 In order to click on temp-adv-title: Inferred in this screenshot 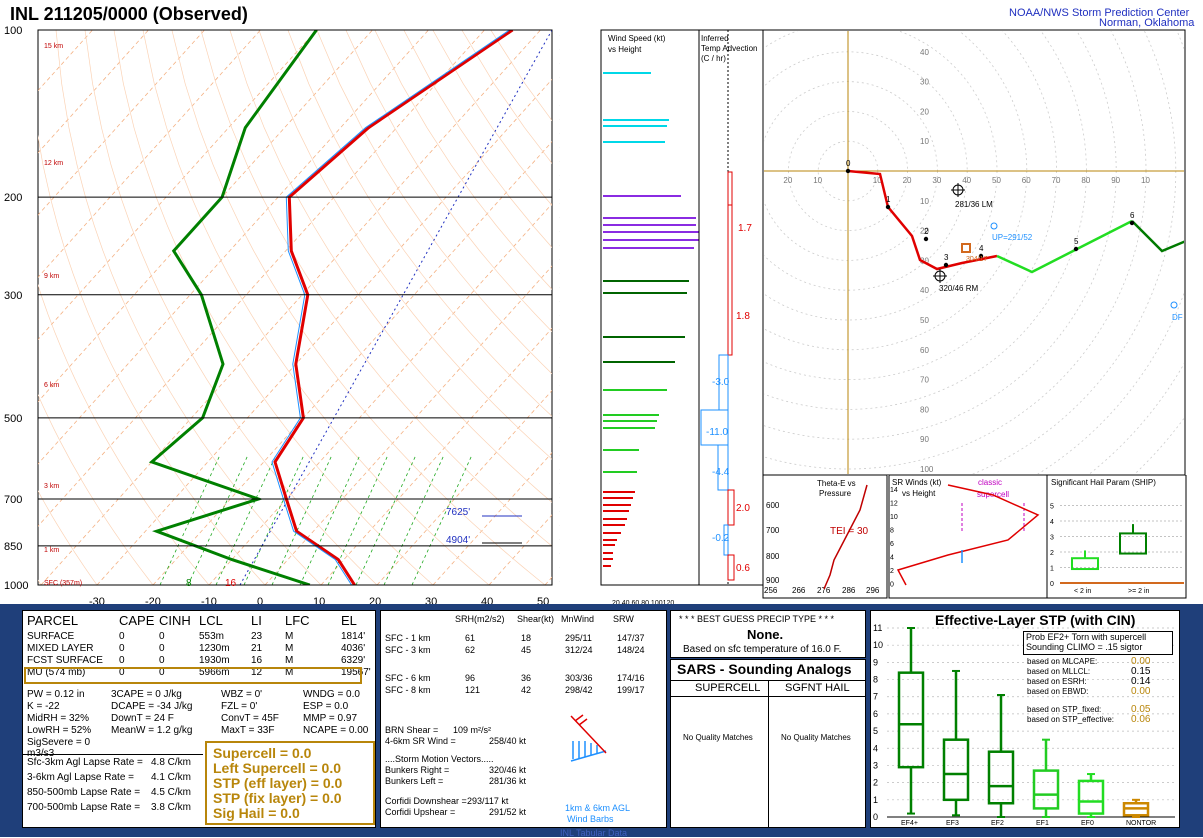, I will do `click(715, 38)`.